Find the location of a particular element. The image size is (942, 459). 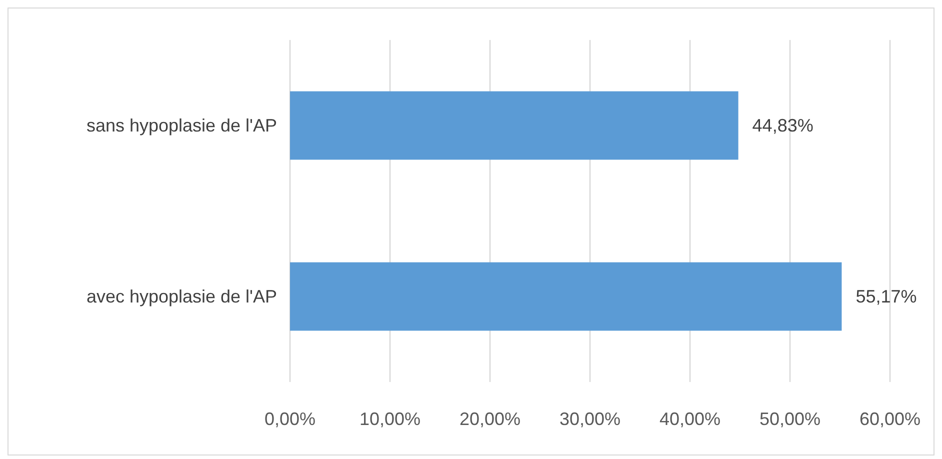

y-tick-label: avec hypoplasie de l'AP is located at coordinates (181, 296).